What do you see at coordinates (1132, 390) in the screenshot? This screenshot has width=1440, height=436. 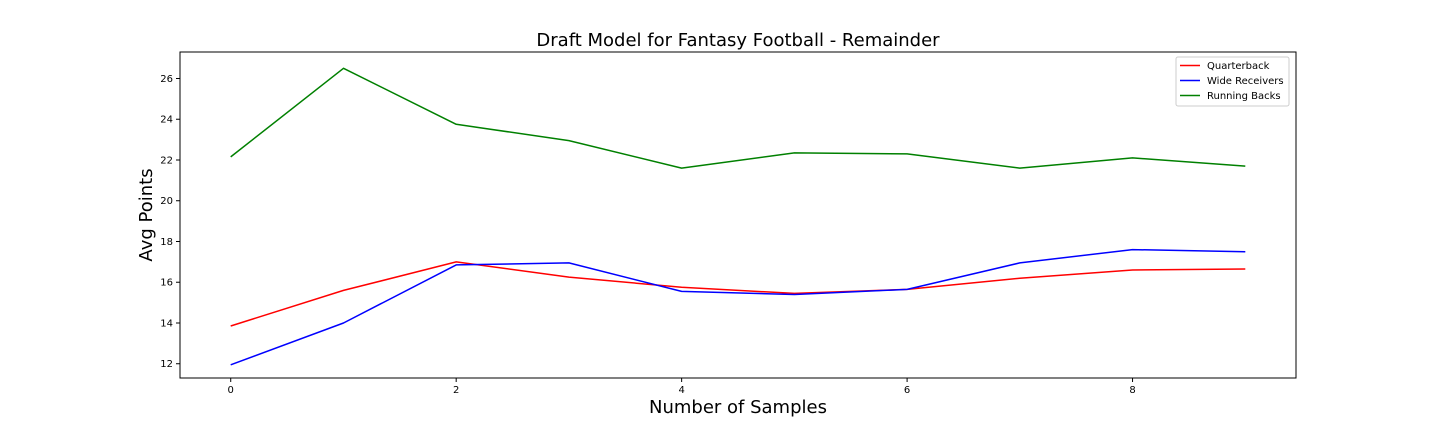 I see `x-tick-label: 8` at bounding box center [1132, 390].